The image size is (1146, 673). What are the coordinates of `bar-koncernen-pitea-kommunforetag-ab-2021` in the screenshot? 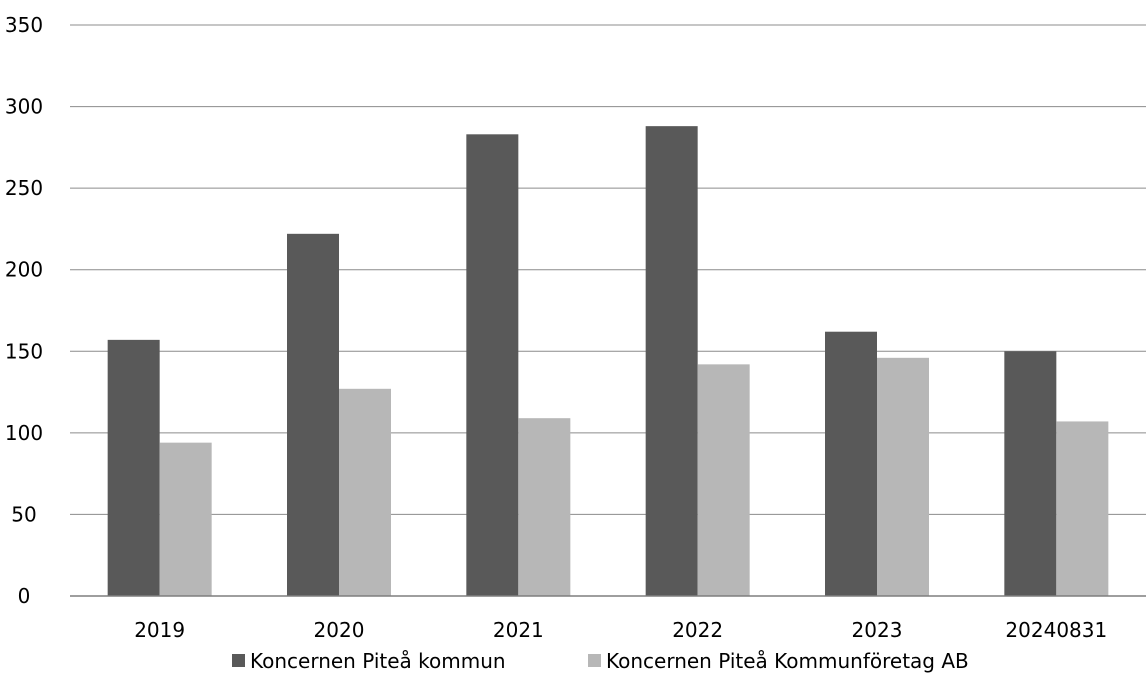 It's located at (544, 507).